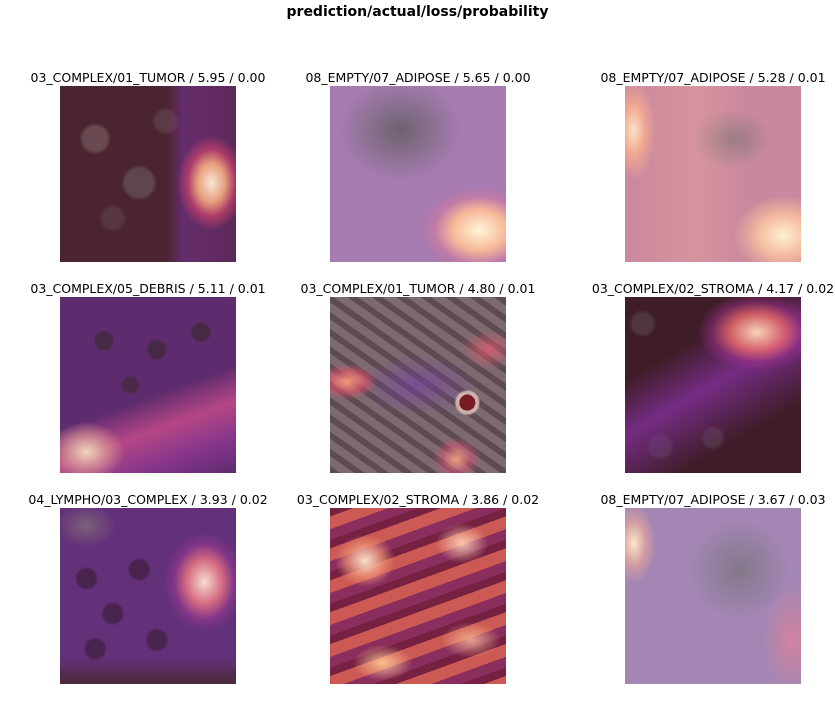  I want to click on panel-8: 03_COMPLEX/02_STROMA / 3.86 / 0.02, so click(418, 592).